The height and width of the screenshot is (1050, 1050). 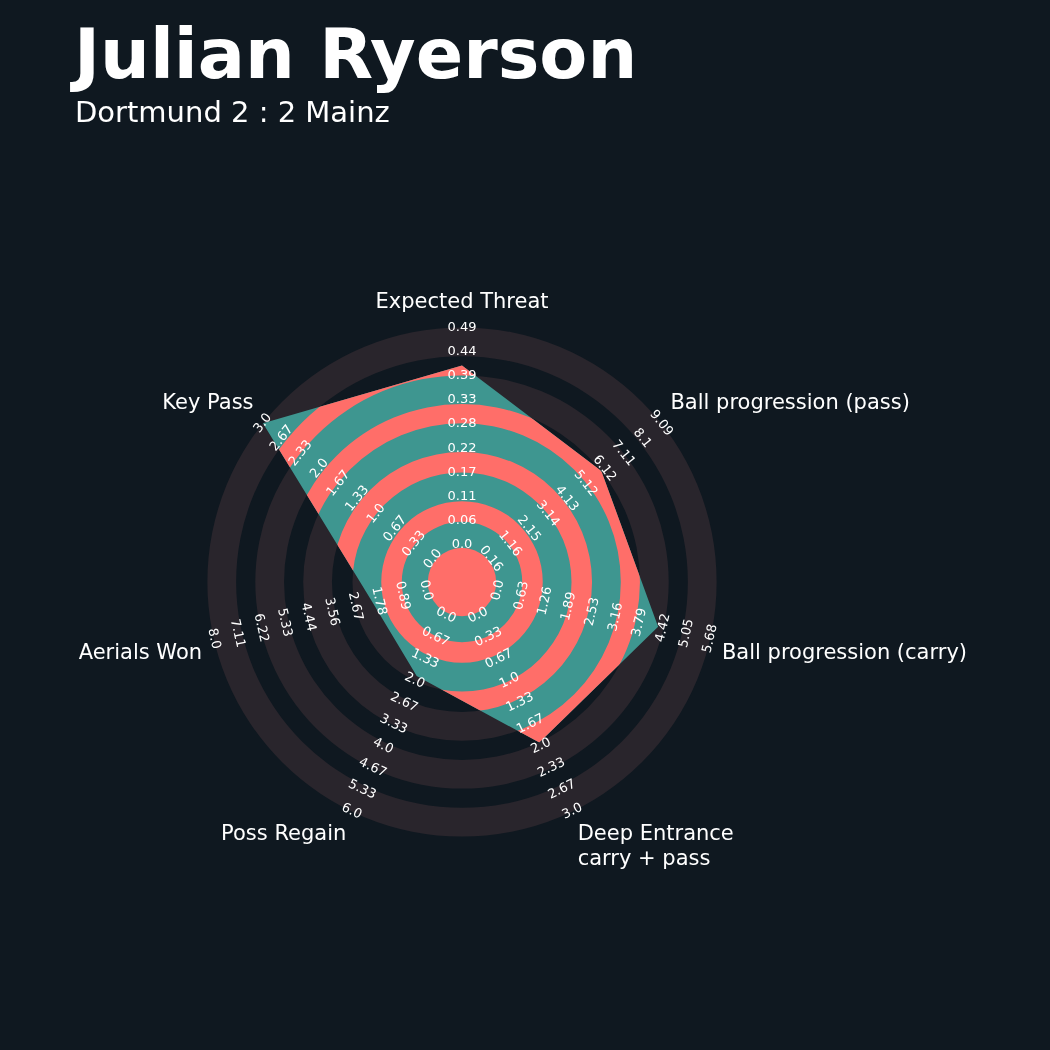 I want to click on text: 3.56, so click(x=333, y=611).